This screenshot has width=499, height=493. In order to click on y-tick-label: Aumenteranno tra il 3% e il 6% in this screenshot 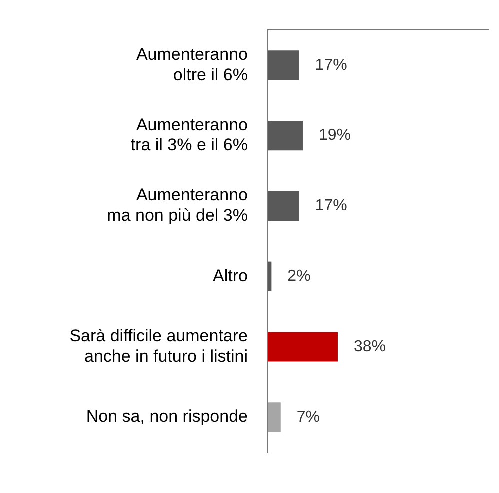, I will do `click(189, 135)`.